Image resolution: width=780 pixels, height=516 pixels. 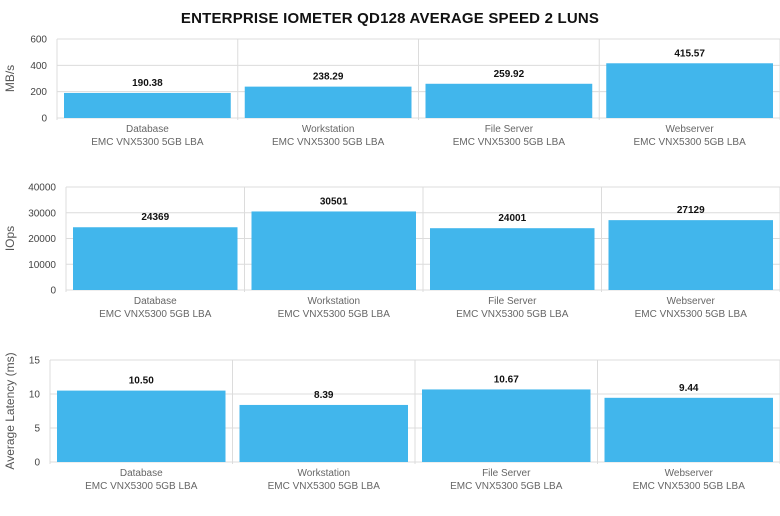 What do you see at coordinates (689, 388) in the screenshot?
I see `data-label: 9.44` at bounding box center [689, 388].